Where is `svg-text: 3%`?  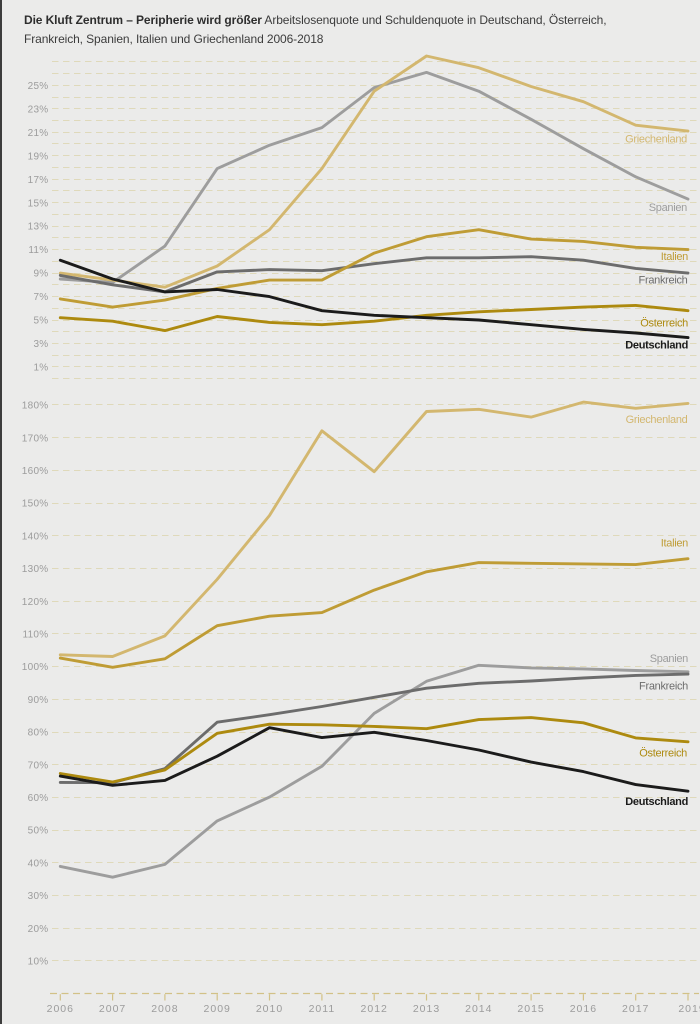
svg-text: 3% is located at coordinates (40, 344).